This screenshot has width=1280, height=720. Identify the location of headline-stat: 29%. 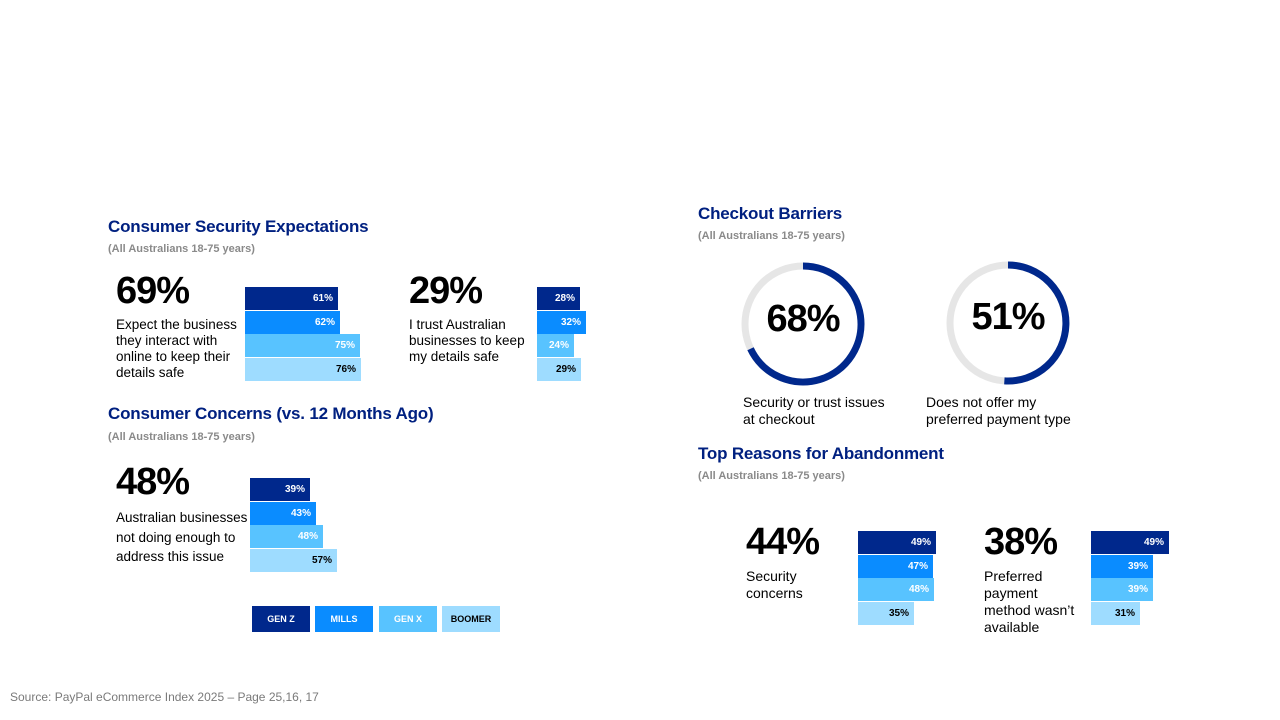
(446, 291).